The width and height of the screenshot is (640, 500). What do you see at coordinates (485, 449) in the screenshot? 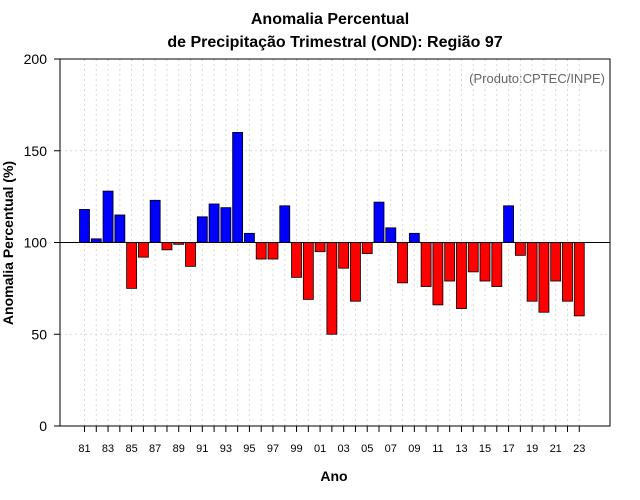
I see `x-tick-label-15: 15` at bounding box center [485, 449].